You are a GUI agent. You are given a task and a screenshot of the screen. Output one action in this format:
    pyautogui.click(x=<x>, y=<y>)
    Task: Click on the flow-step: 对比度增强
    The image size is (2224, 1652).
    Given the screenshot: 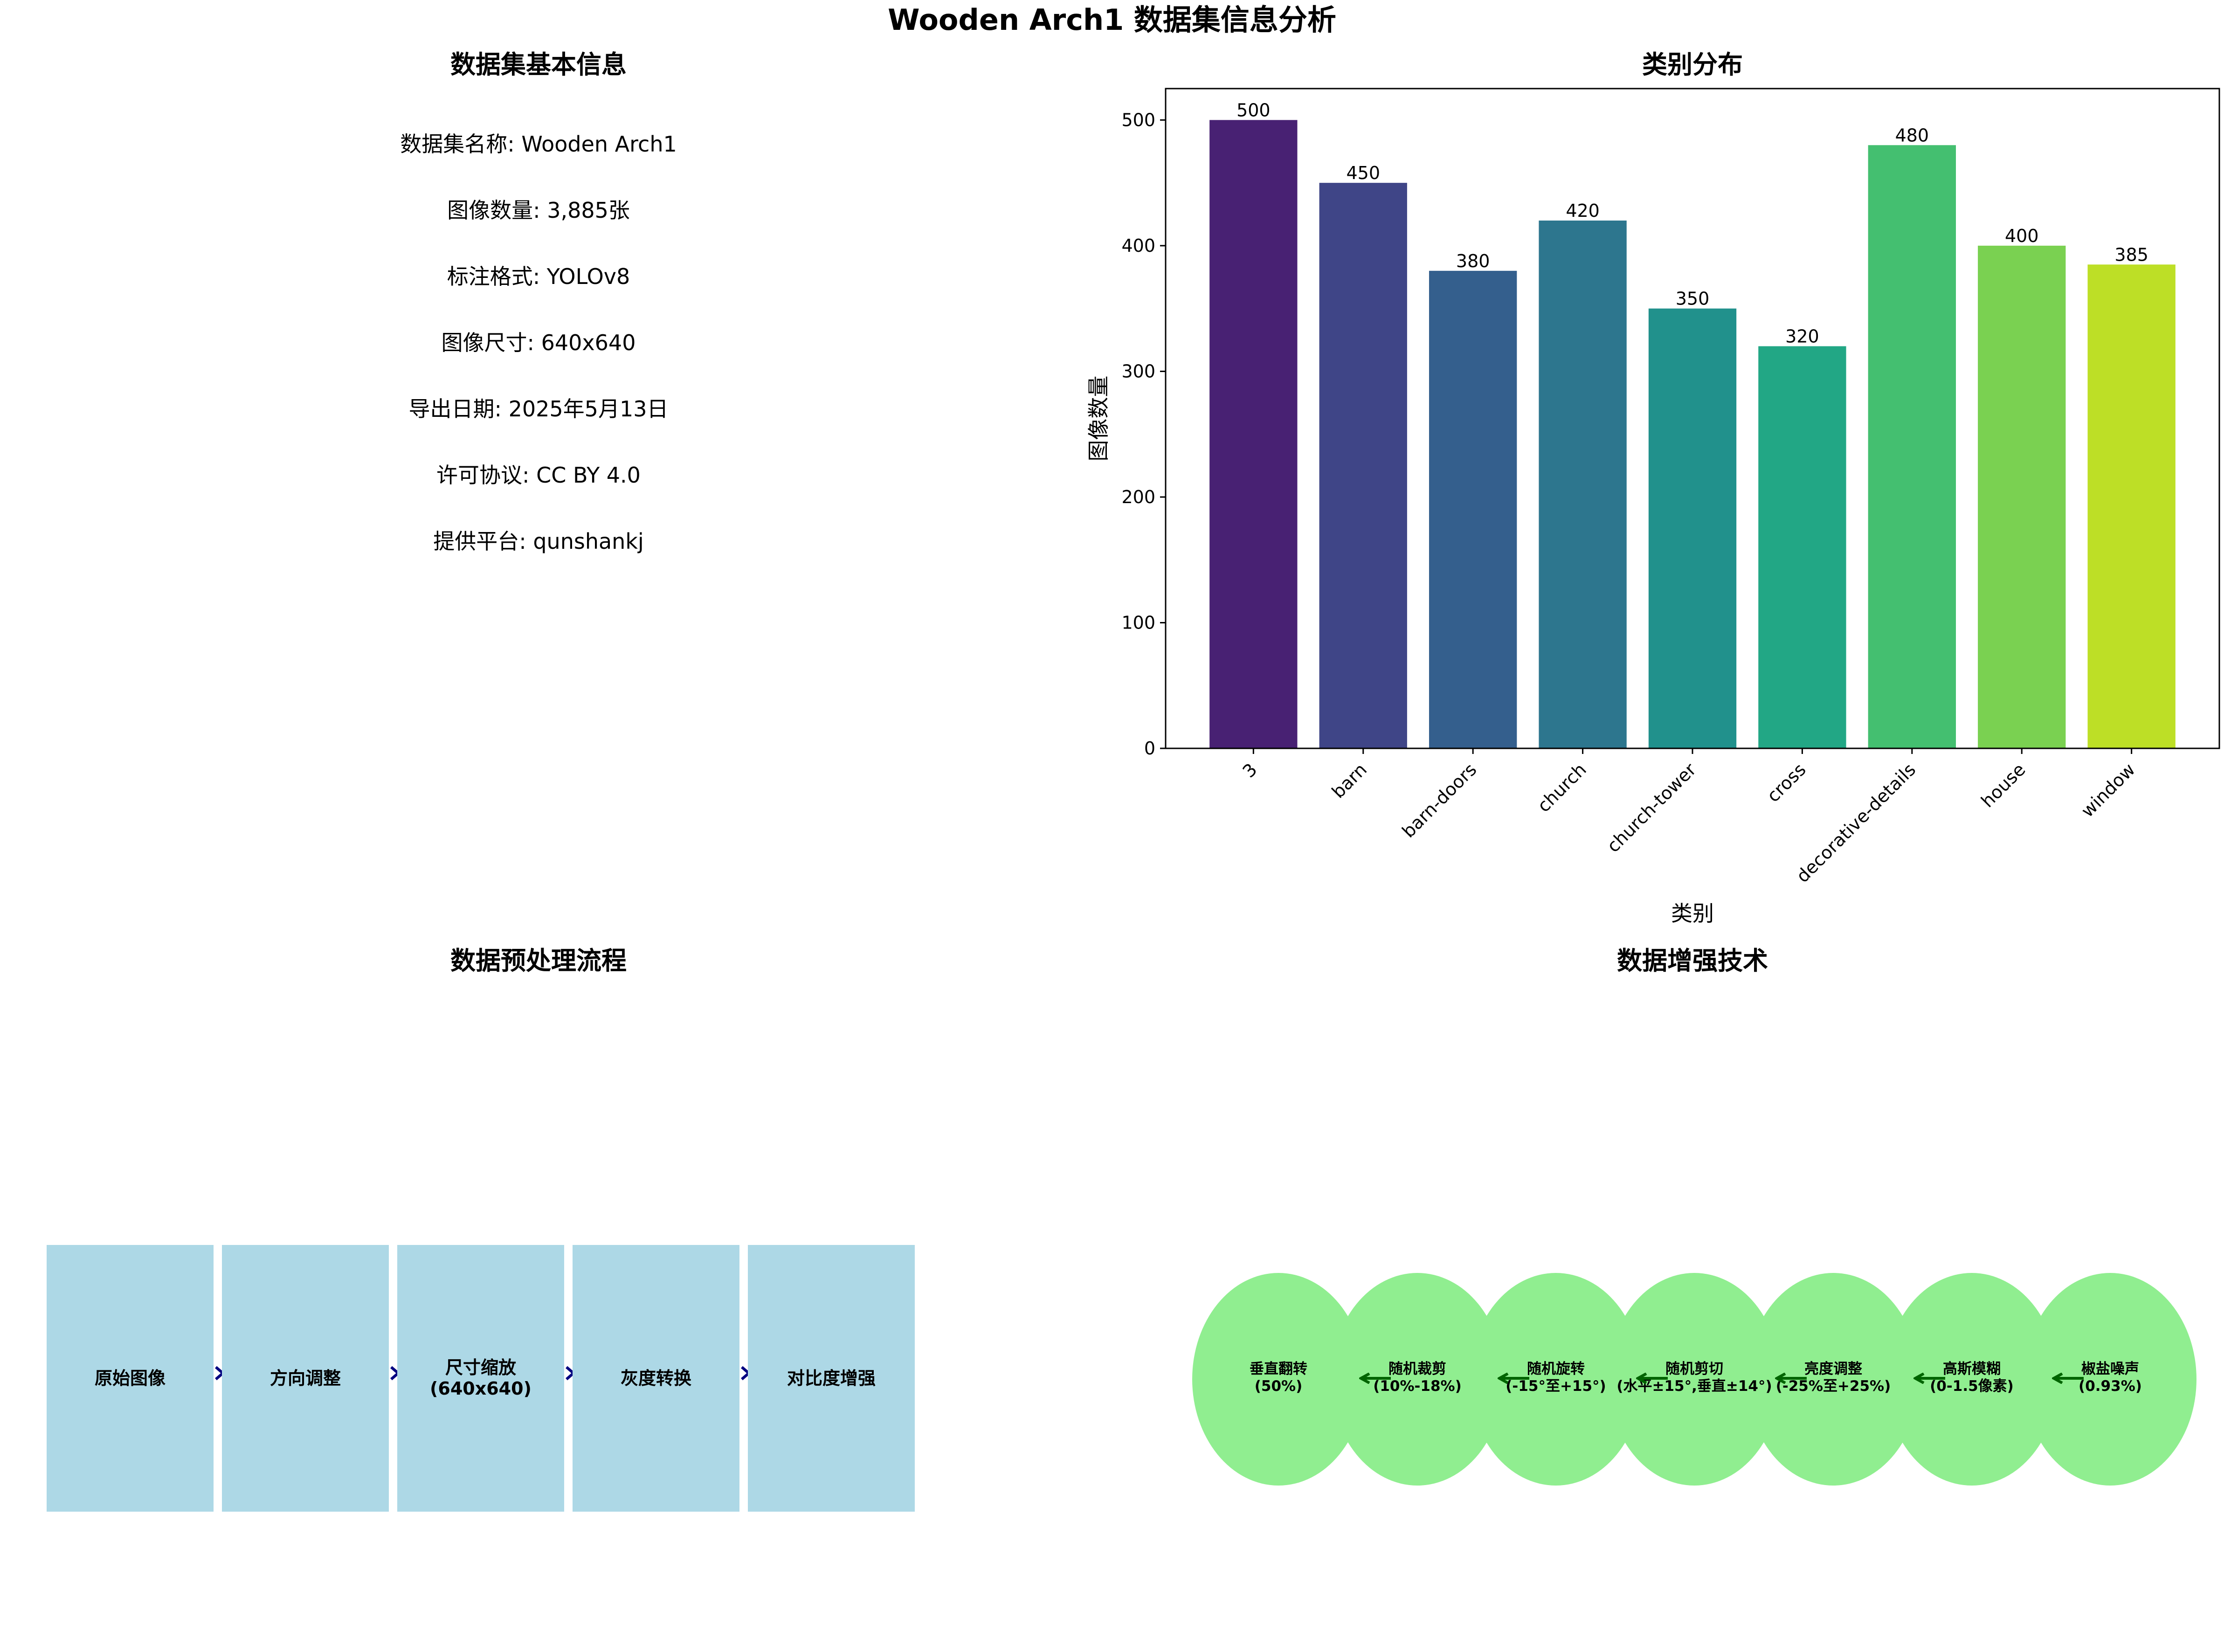 What is the action you would take?
    pyautogui.click(x=831, y=1378)
    